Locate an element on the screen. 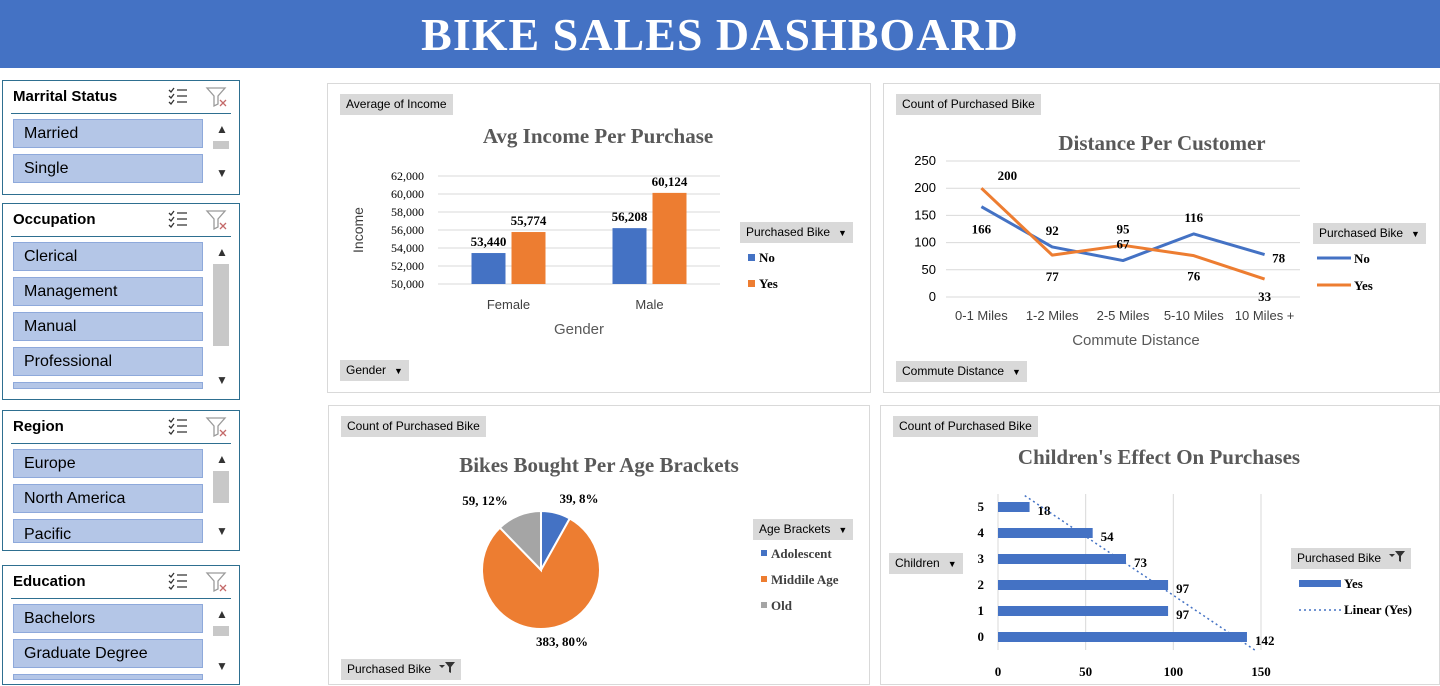 The height and width of the screenshot is (686, 1440). value-field-tag: Average of Income is located at coordinates (396, 104).